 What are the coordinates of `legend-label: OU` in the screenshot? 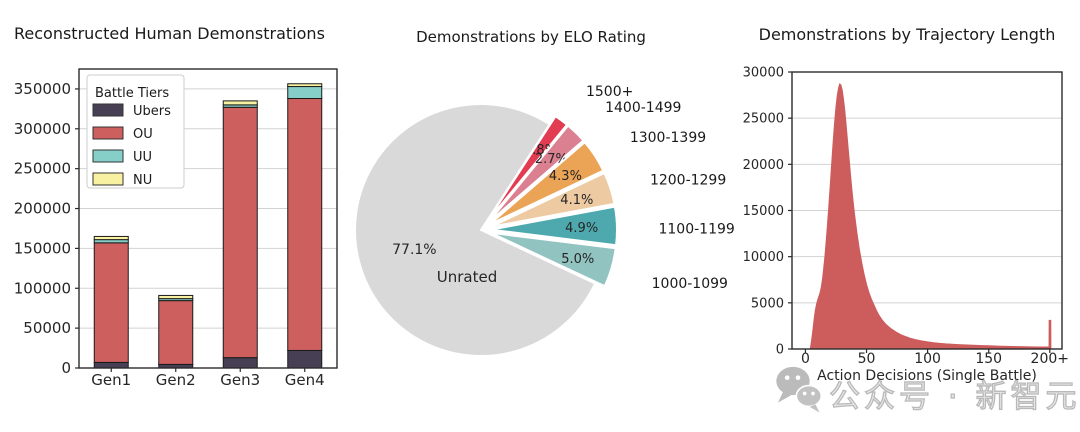 It's located at (143, 134).